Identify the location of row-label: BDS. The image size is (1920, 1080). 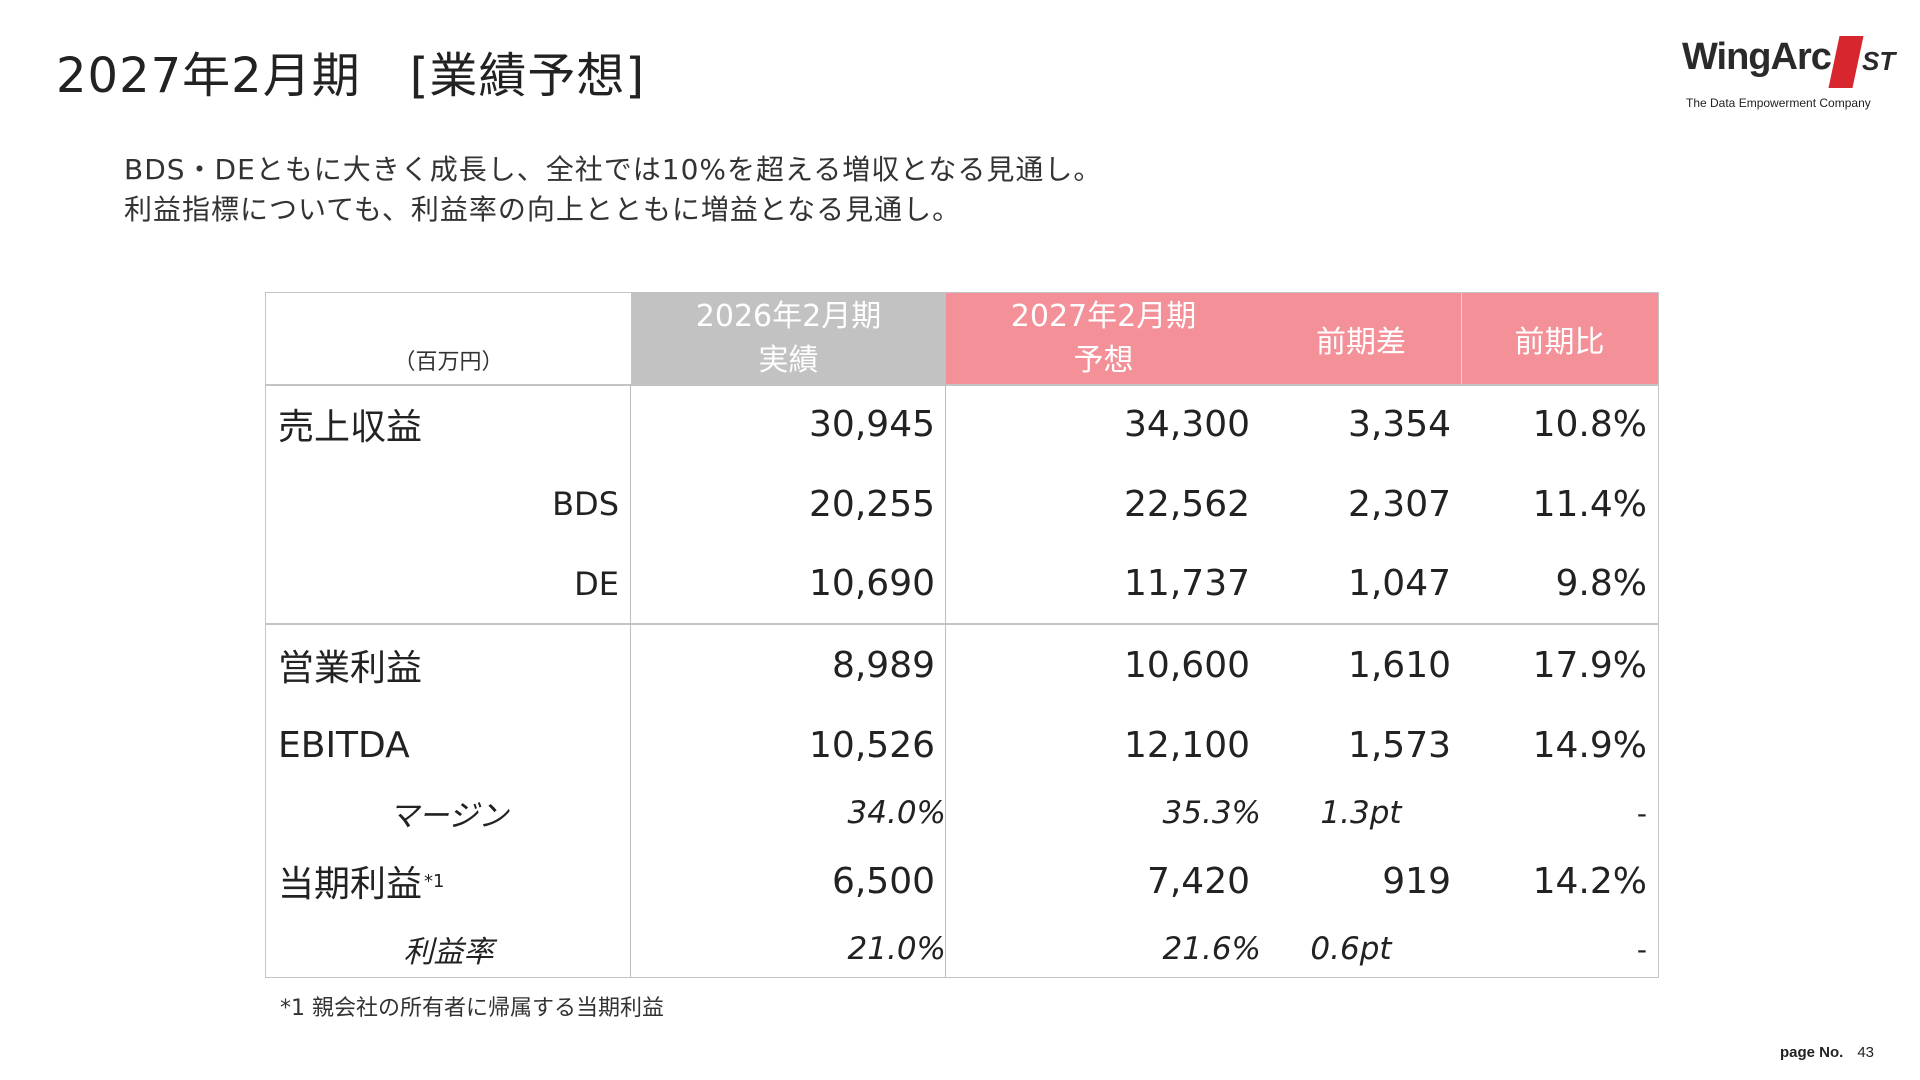
(585, 504).